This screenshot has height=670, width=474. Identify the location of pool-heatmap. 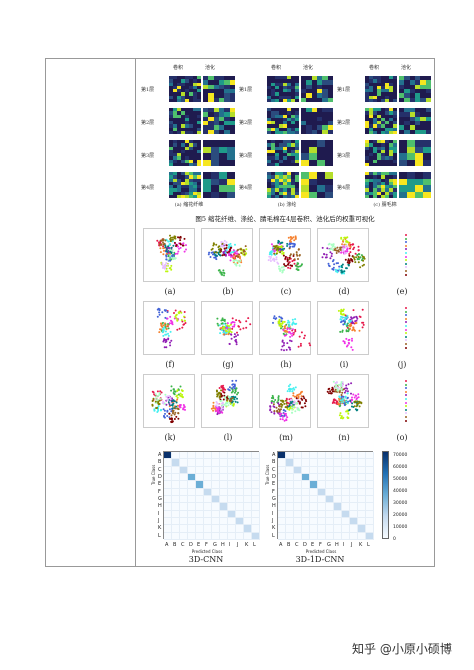
(317, 121).